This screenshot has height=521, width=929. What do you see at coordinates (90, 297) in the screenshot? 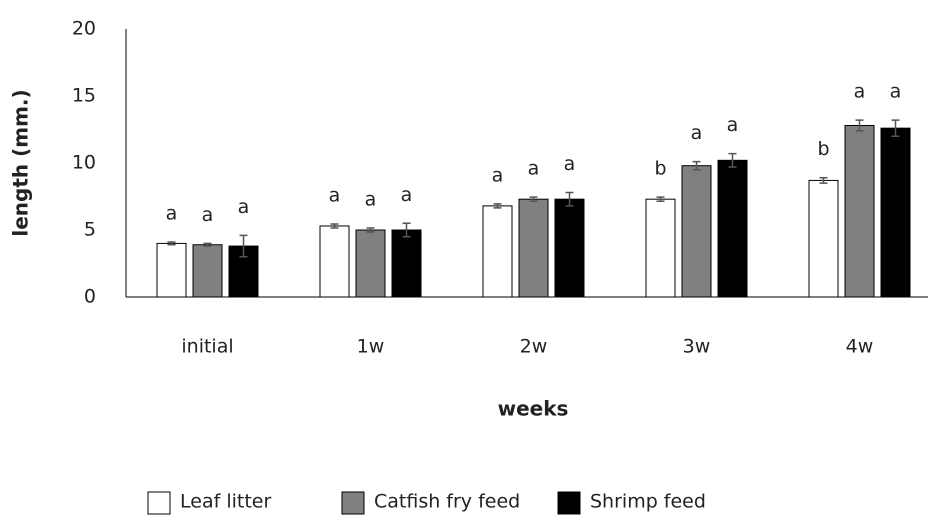
I see `y-tick-label: 0` at bounding box center [90, 297].